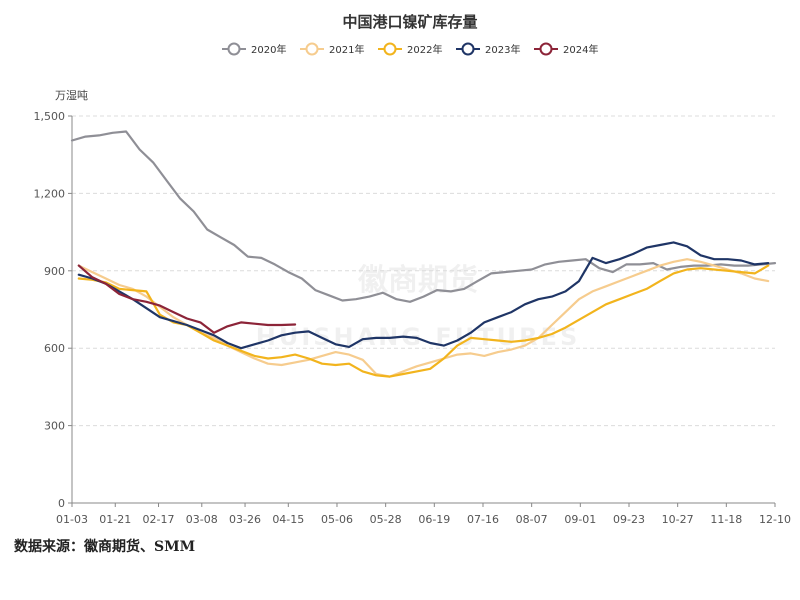  Describe the element at coordinates (424, 49) in the screenshot. I see `legend-label: 2022年` at that location.